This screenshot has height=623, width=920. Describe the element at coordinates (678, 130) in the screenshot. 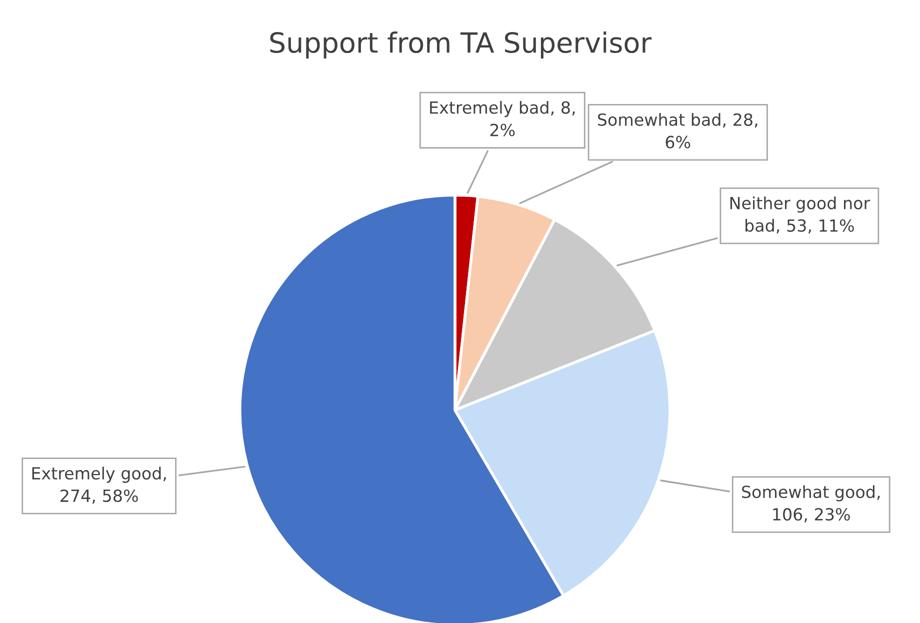

I see `slice-label: Somewhat bad, 28, 6%` at that location.